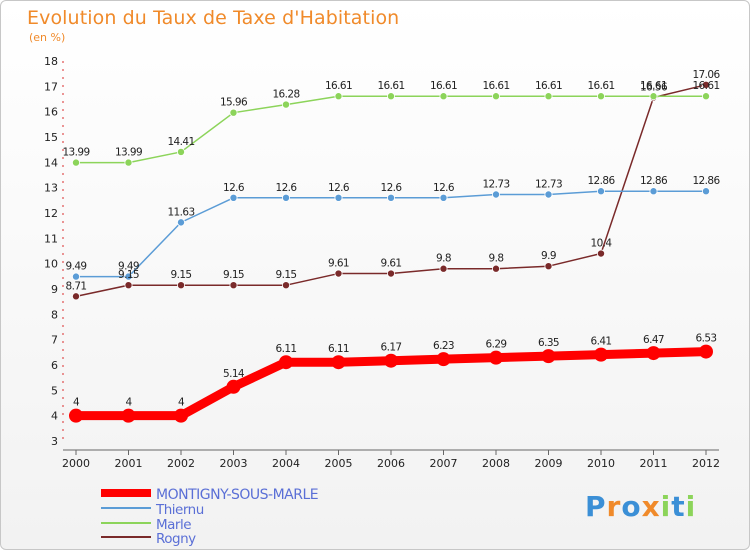 This screenshot has height=550, width=750. Describe the element at coordinates (181, 463) in the screenshot. I see `x-tick-label: 2002` at that location.